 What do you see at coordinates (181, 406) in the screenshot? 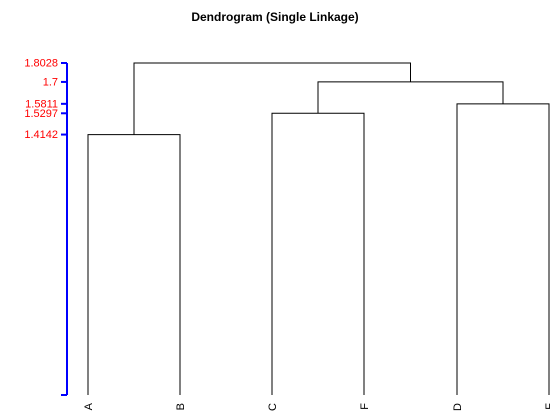
I see `leaf-label: B` at bounding box center [181, 406].